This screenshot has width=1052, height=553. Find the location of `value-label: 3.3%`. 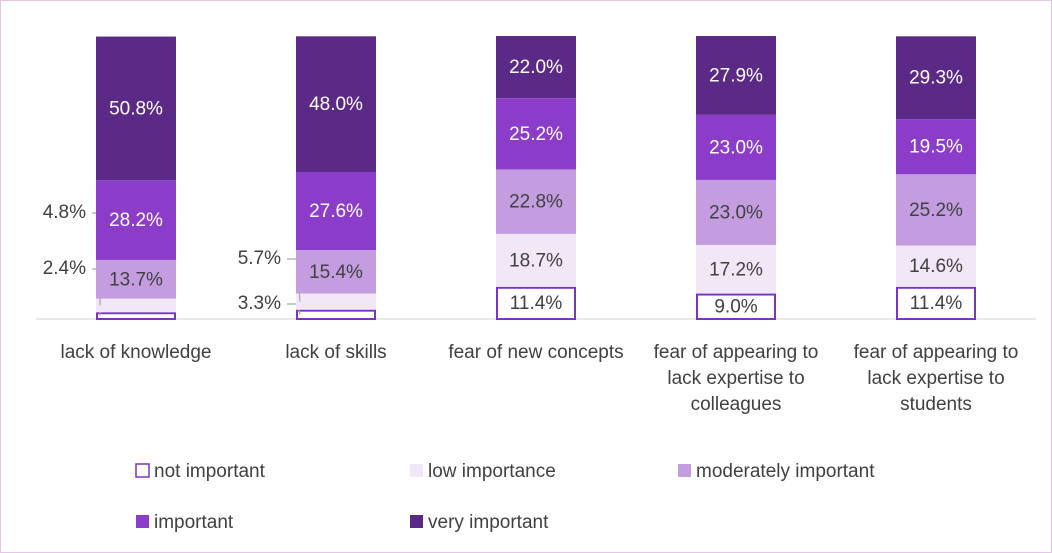

value-label: 3.3% is located at coordinates (259, 303).